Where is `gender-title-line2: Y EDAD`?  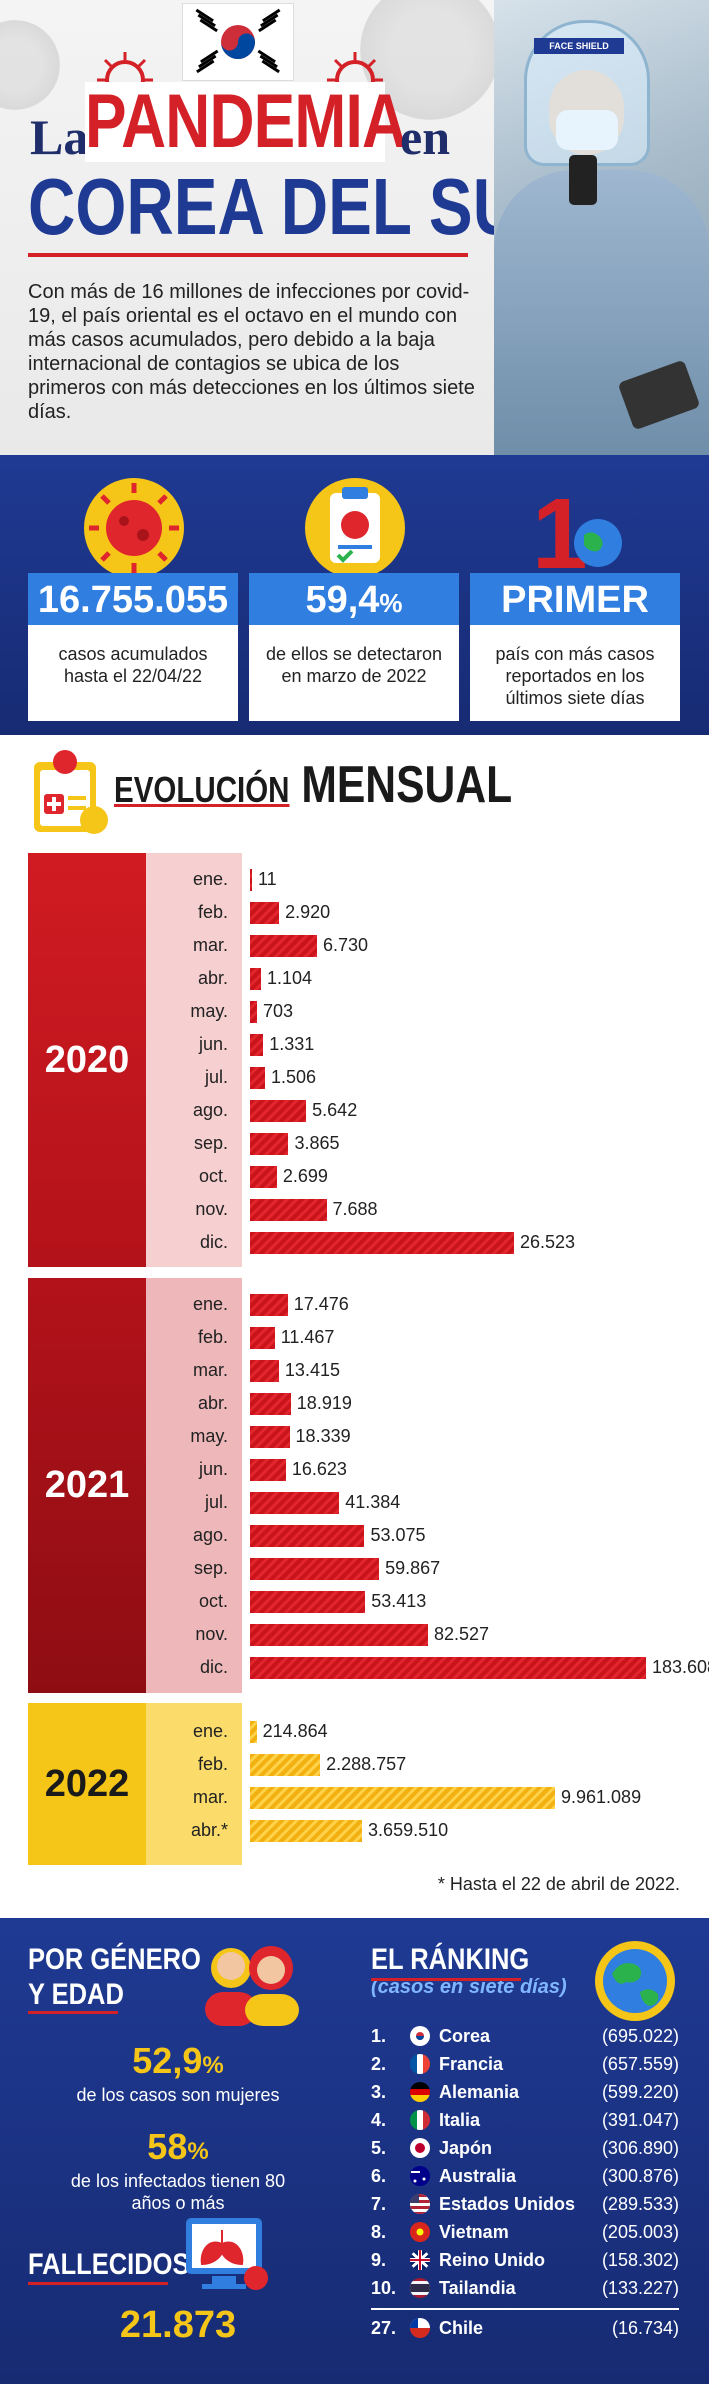 gender-title-line2: Y EDAD is located at coordinates (76, 1994).